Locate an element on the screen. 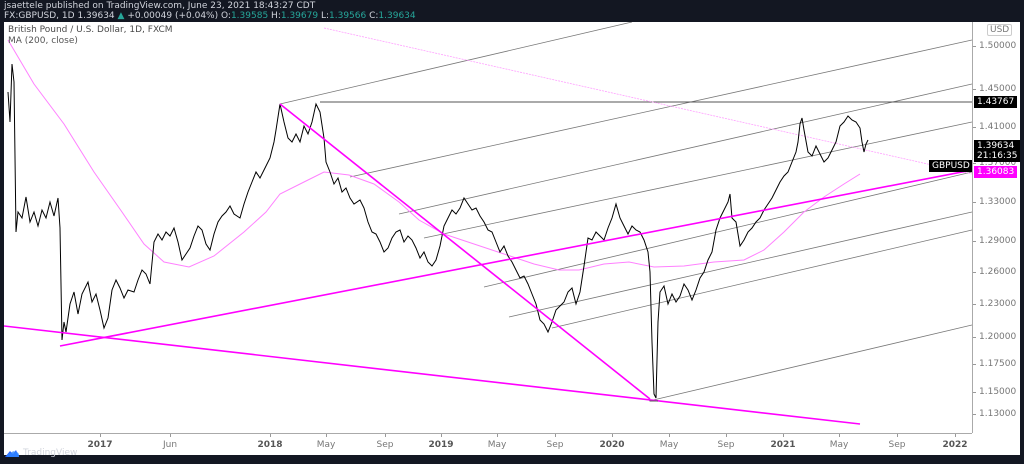  bar-countdown: 21:16:35 is located at coordinates (997, 156).